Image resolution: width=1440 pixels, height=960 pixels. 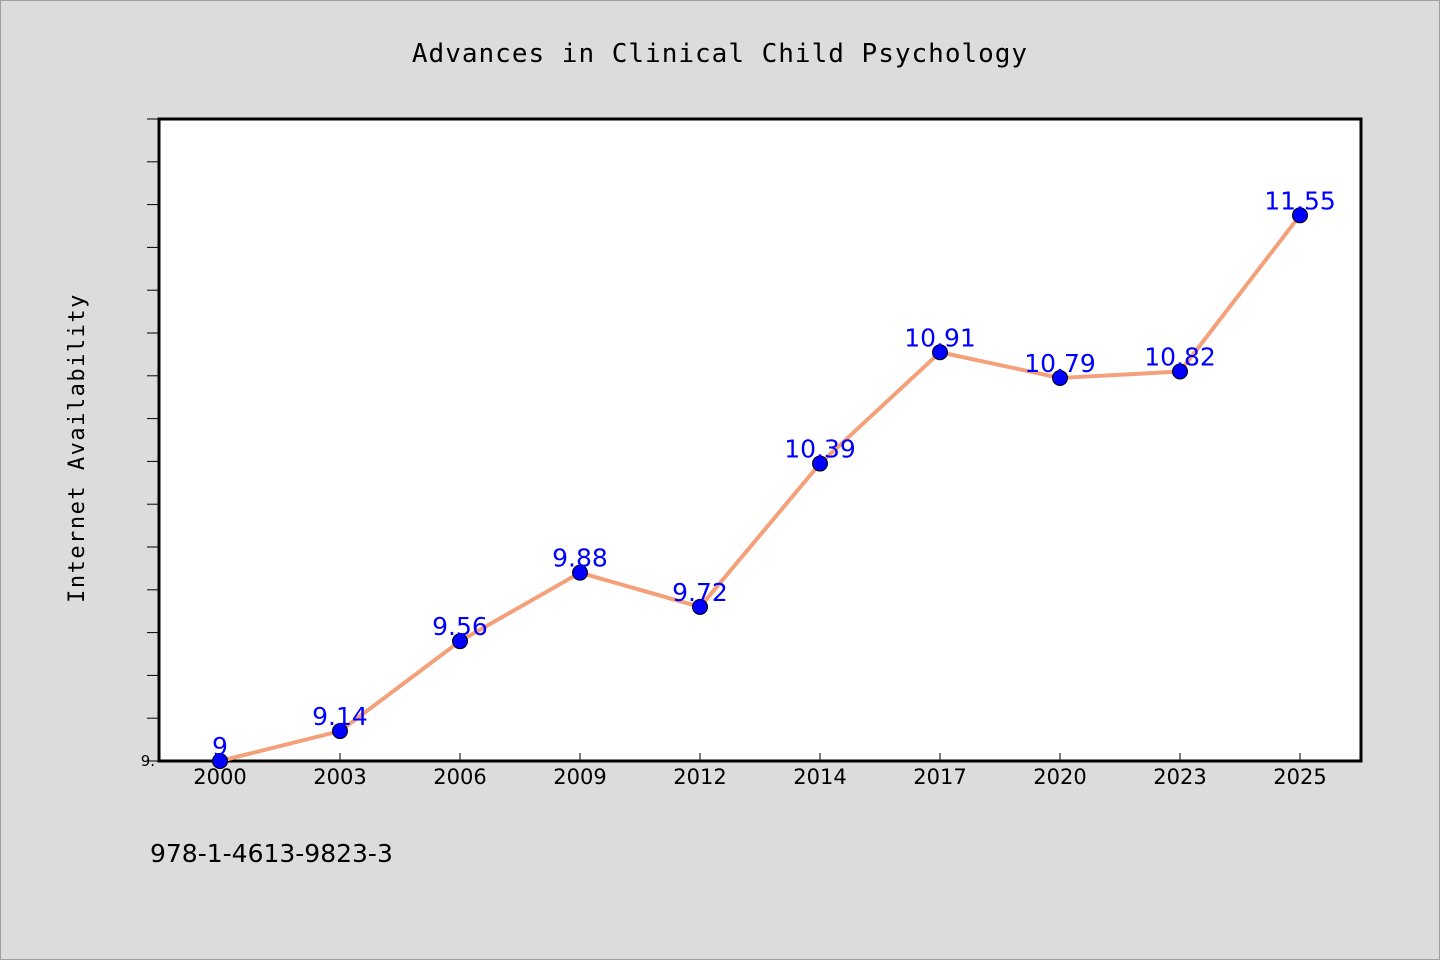 I want to click on x-tick-label: 2025, so click(x=1299, y=777).